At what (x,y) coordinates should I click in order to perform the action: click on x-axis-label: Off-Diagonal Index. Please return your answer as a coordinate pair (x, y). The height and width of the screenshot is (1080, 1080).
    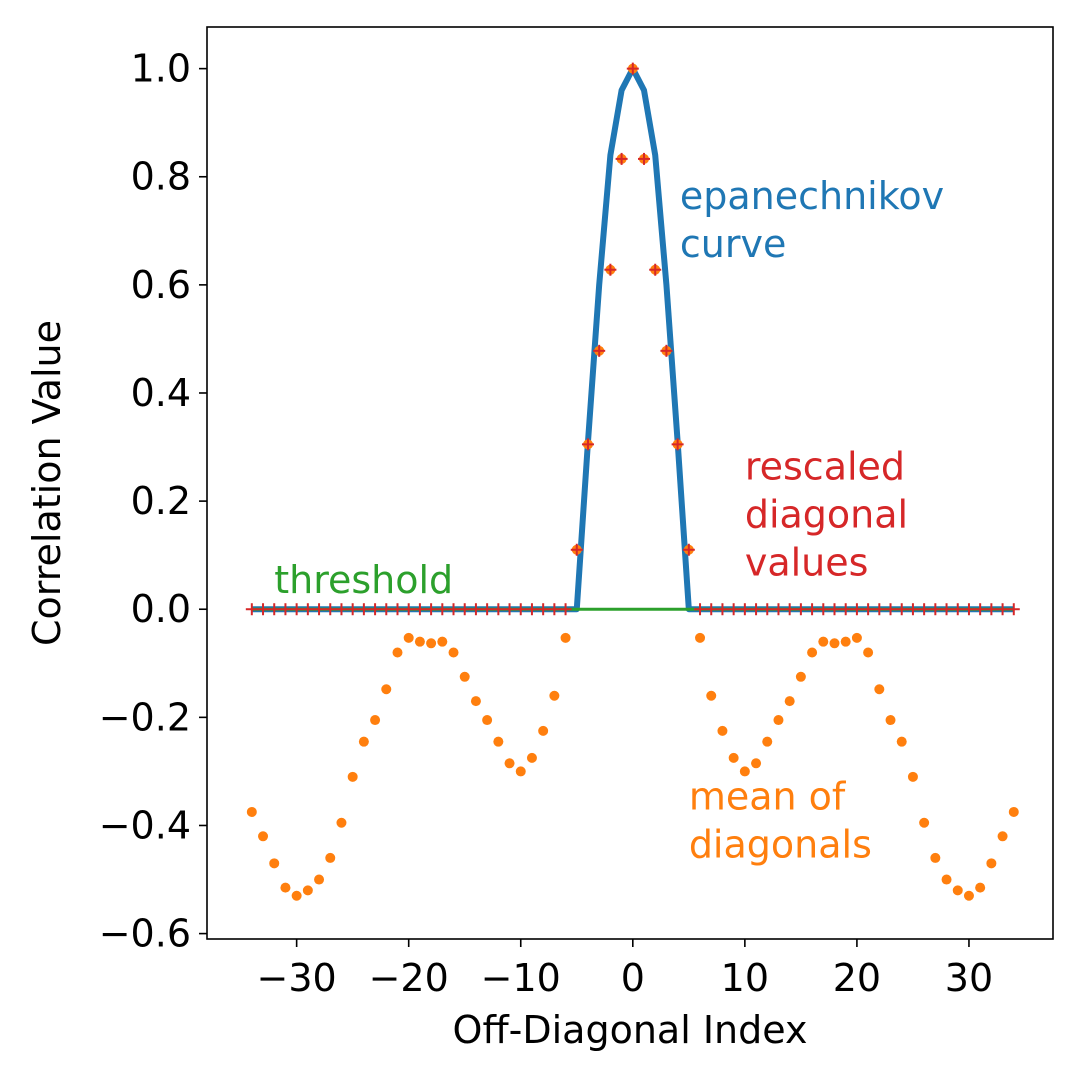
    Looking at the image, I should click on (630, 1030).